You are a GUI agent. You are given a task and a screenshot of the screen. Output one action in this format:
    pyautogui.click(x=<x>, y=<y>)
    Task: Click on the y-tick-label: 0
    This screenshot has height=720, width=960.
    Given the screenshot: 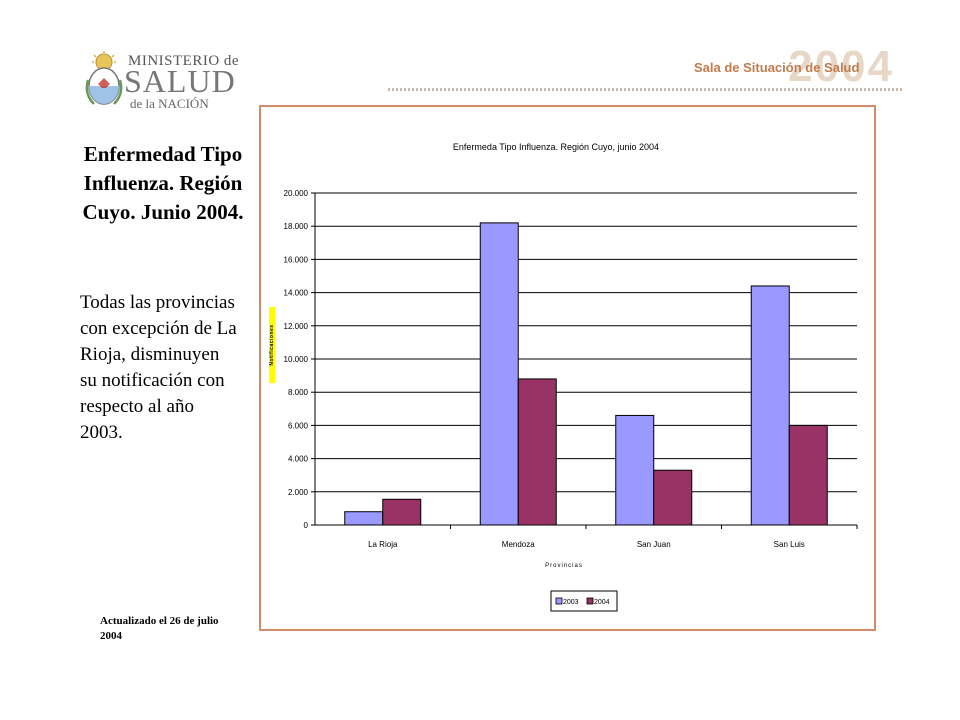 What is the action you would take?
    pyautogui.click(x=306, y=525)
    